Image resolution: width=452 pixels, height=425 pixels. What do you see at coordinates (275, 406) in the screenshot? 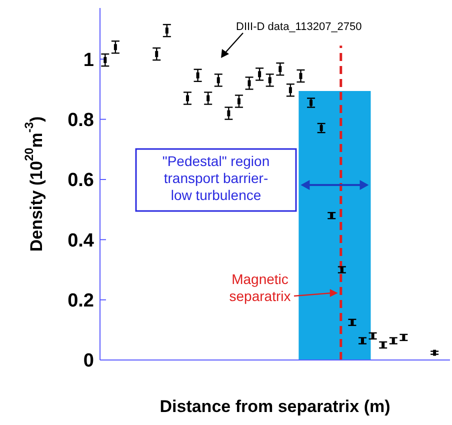
I see `x-axis-title: Distance from separatrix (m)` at bounding box center [275, 406].